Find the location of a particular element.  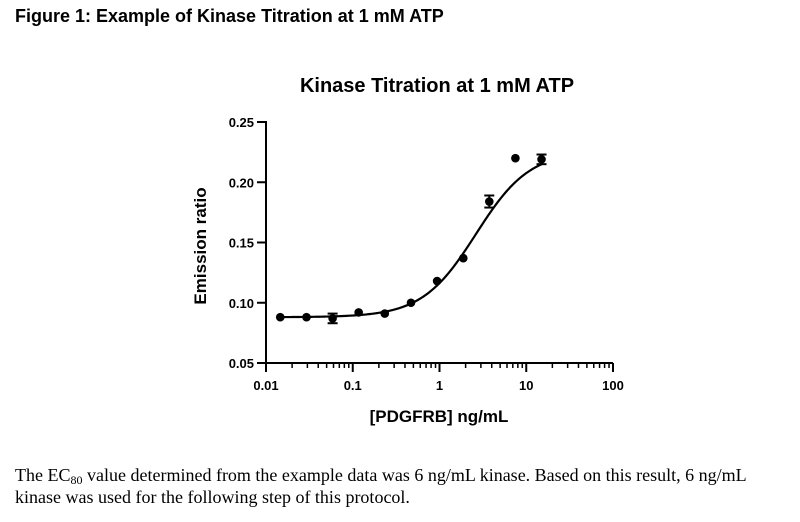

x-tick-label: 0.01 is located at coordinates (265, 385).